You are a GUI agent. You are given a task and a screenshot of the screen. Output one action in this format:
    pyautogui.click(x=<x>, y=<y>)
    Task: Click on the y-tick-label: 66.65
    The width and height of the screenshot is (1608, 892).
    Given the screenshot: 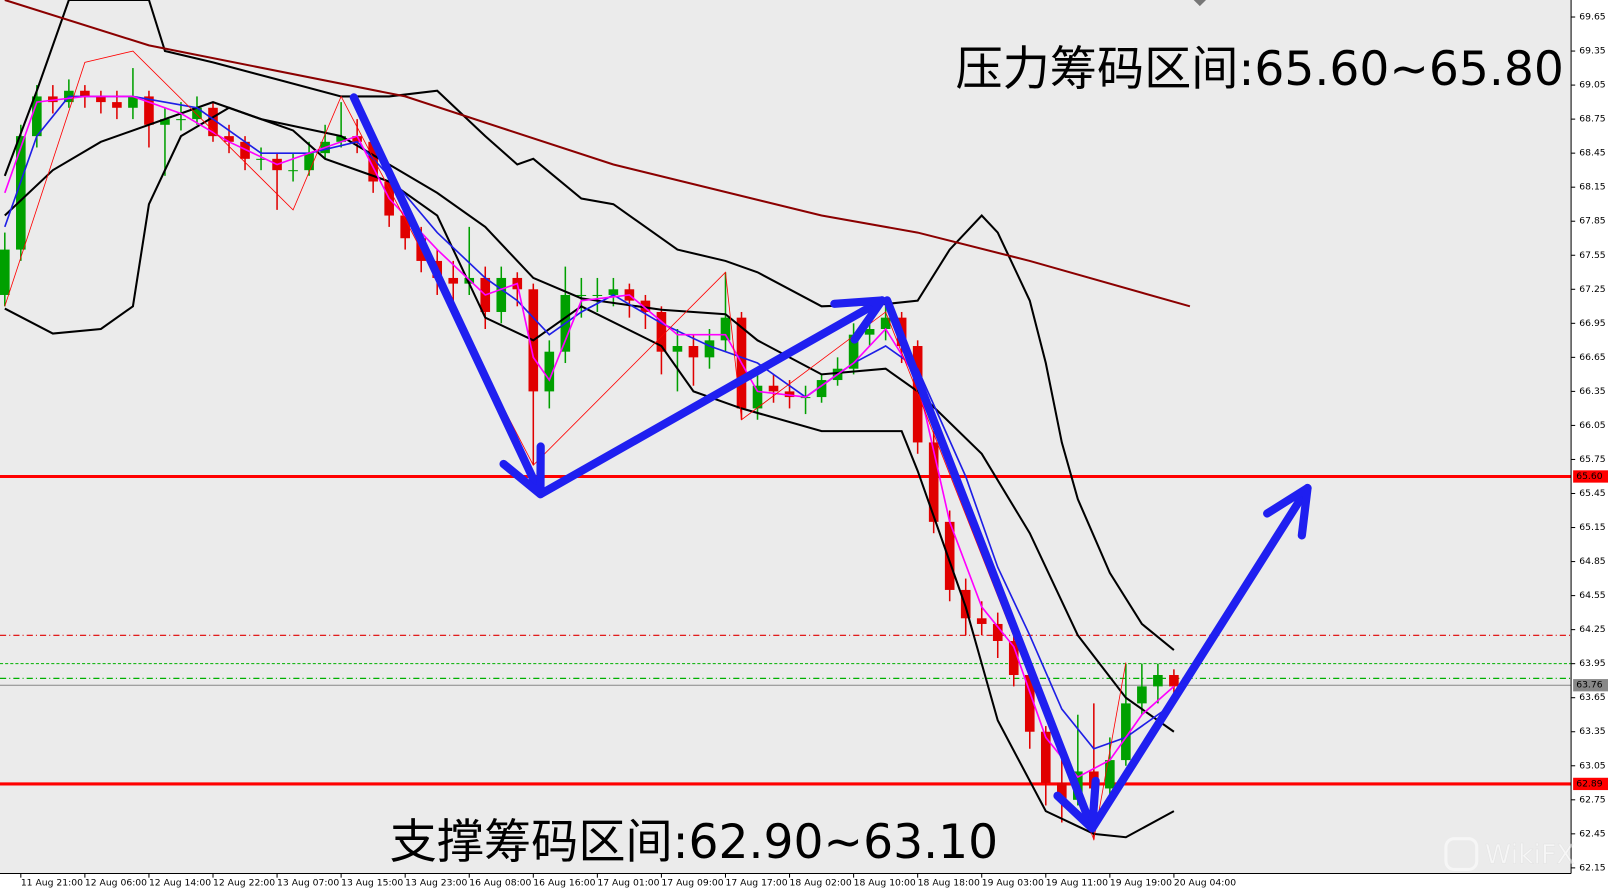 What is the action you would take?
    pyautogui.click(x=1592, y=357)
    